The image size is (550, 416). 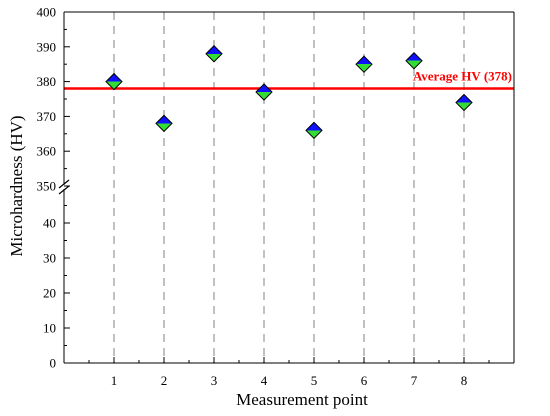 What do you see at coordinates (314, 380) in the screenshot?
I see `x-tick-label-5: 5` at bounding box center [314, 380].